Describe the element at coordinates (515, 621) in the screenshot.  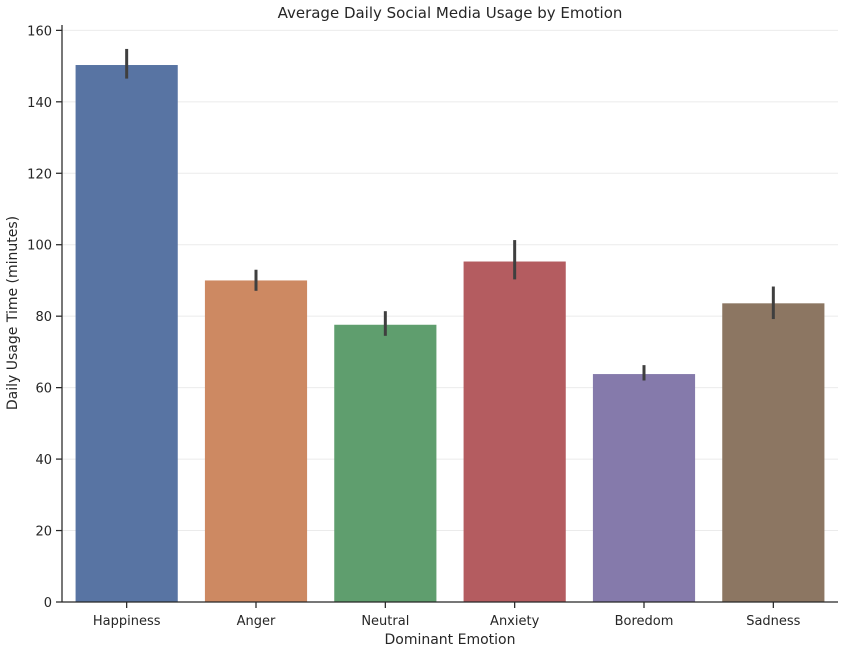
I see `x-tick-label: Anxiety` at that location.